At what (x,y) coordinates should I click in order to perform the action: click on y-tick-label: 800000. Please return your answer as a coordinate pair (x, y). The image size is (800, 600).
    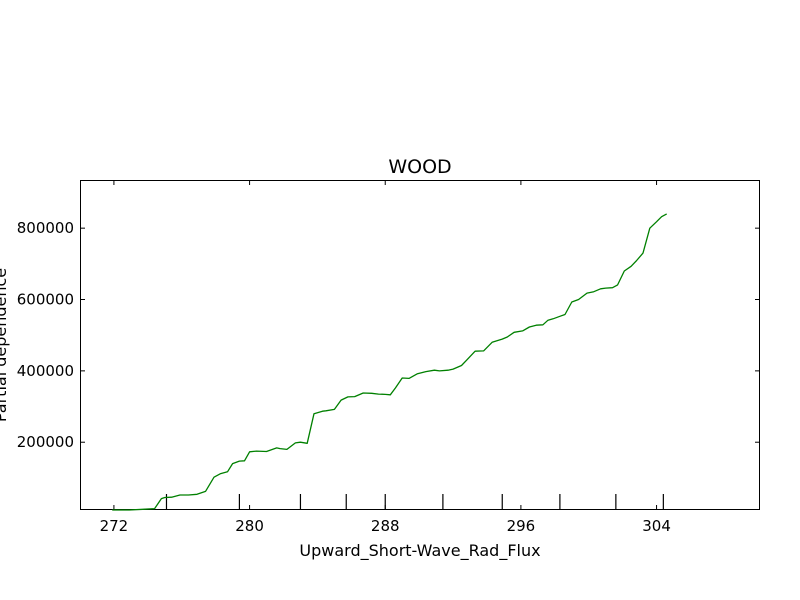
    Looking at the image, I should click on (45, 228).